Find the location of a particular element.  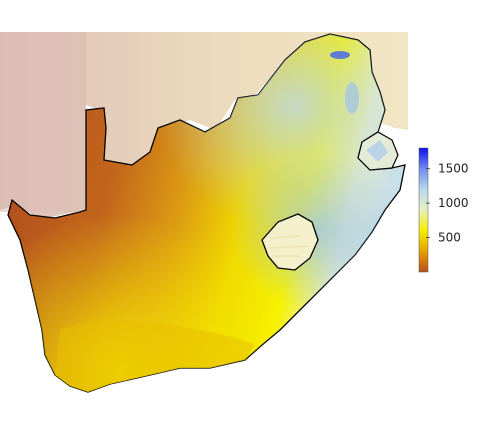

legend-colorbar is located at coordinates (423, 210).